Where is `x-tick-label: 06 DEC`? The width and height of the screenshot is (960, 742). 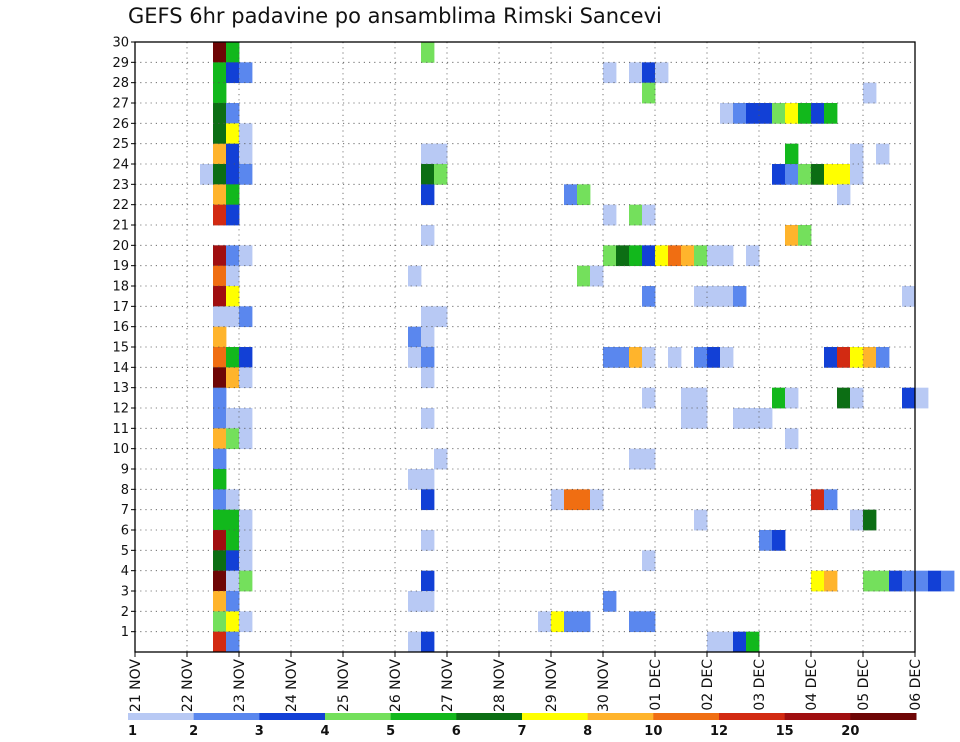 x-tick-label: 06 DEC is located at coordinates (916, 685).